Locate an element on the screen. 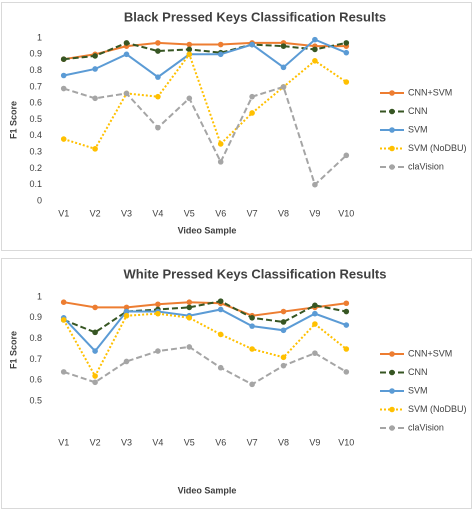 The image size is (474, 510). y-tick-label: 0.8 is located at coordinates (35, 70).